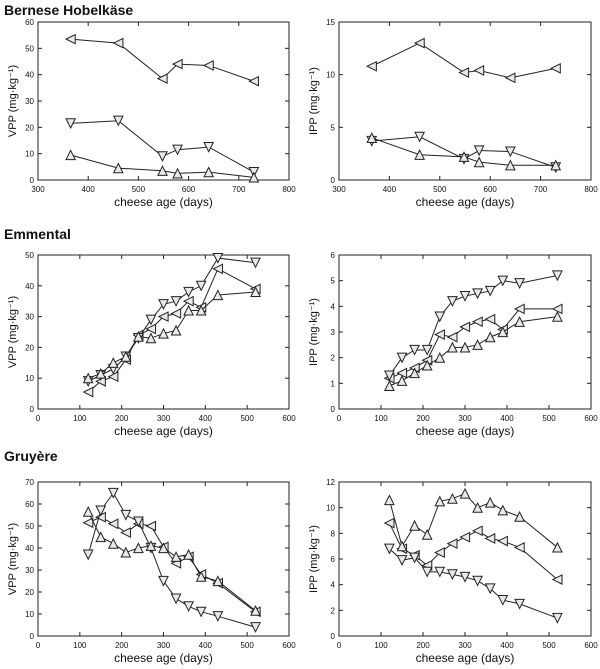 The width and height of the screenshot is (600, 669). What do you see at coordinates (13, 332) in the screenshot?
I see `y-axis-label: VPP (mg·kg⁻¹)` at bounding box center [13, 332].